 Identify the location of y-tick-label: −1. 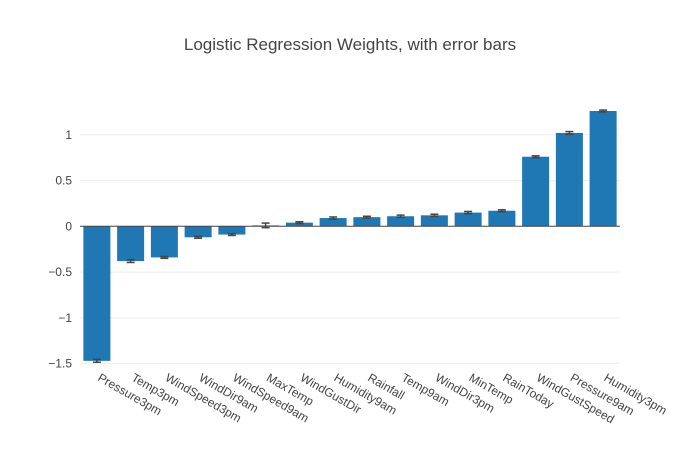
(65, 318).